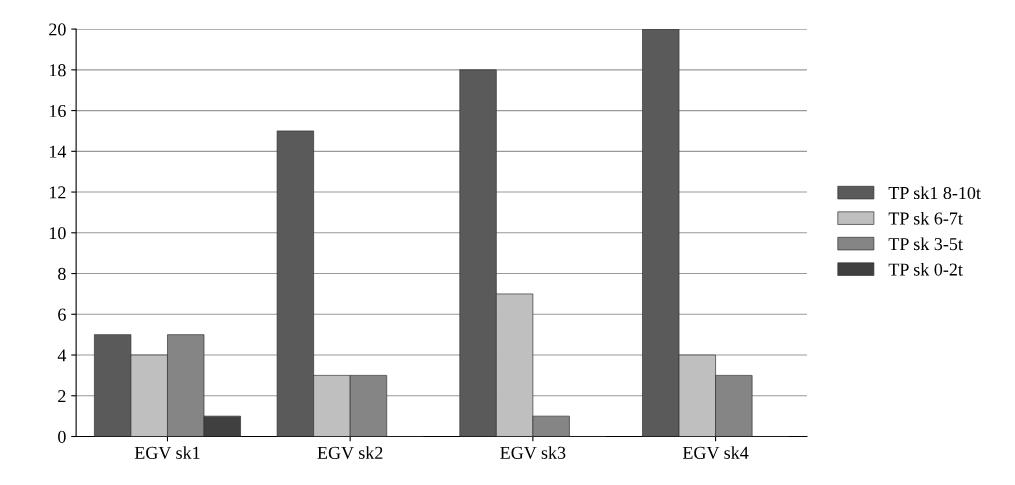  Describe the element at coordinates (57, 29) in the screenshot. I see `y-tick-label: 20` at that location.